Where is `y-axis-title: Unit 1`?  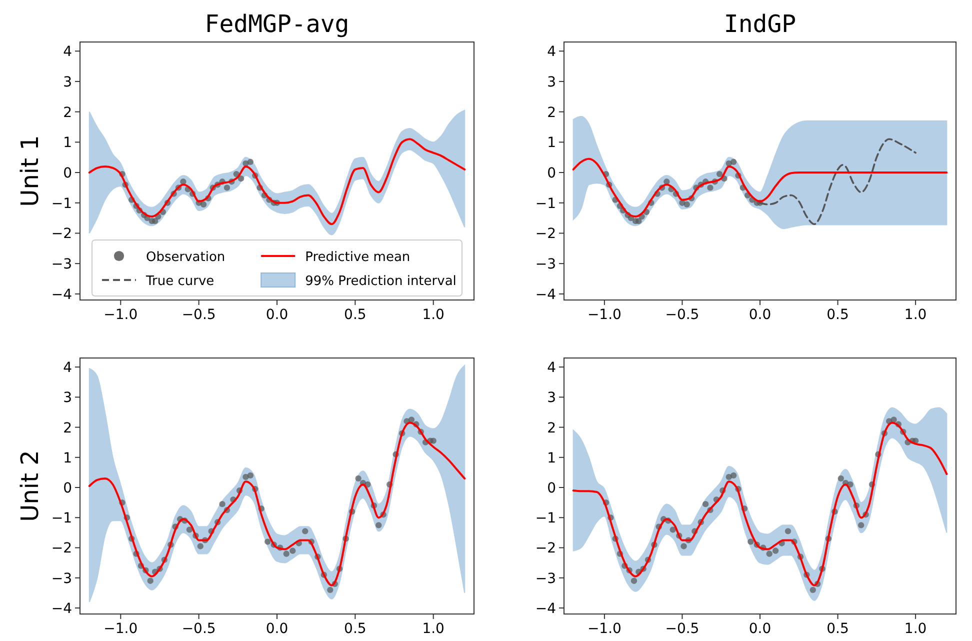
y-axis-title: Unit 1 is located at coordinates (30, 171).